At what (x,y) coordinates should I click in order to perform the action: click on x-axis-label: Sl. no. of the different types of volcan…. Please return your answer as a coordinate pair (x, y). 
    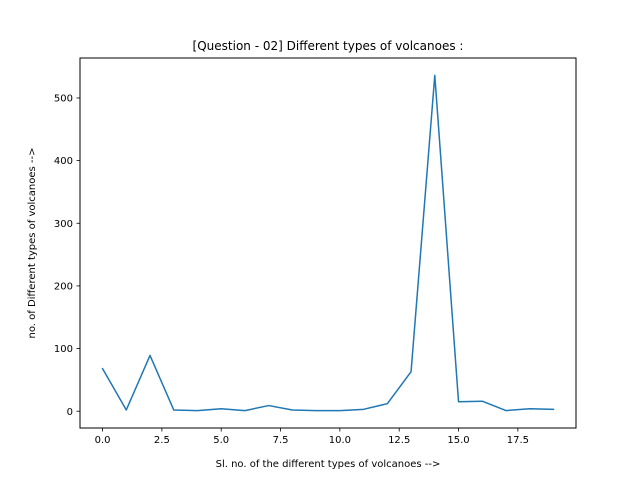
    Looking at the image, I should click on (328, 464).